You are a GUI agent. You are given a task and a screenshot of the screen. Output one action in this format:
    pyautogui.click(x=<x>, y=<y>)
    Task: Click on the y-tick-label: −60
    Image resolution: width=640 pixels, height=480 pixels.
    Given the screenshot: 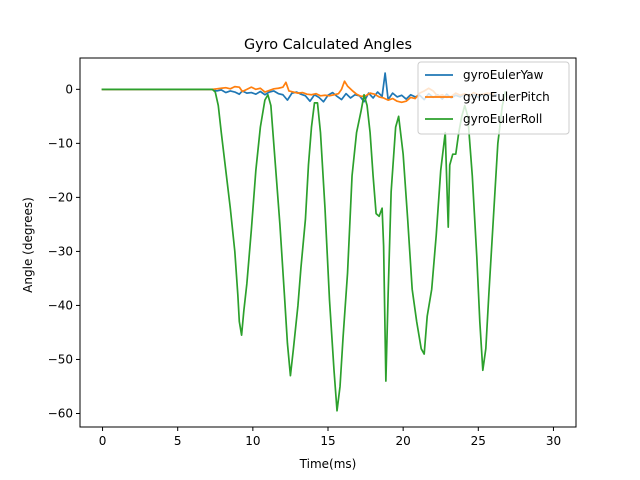 What is the action you would take?
    pyautogui.click(x=60, y=413)
    